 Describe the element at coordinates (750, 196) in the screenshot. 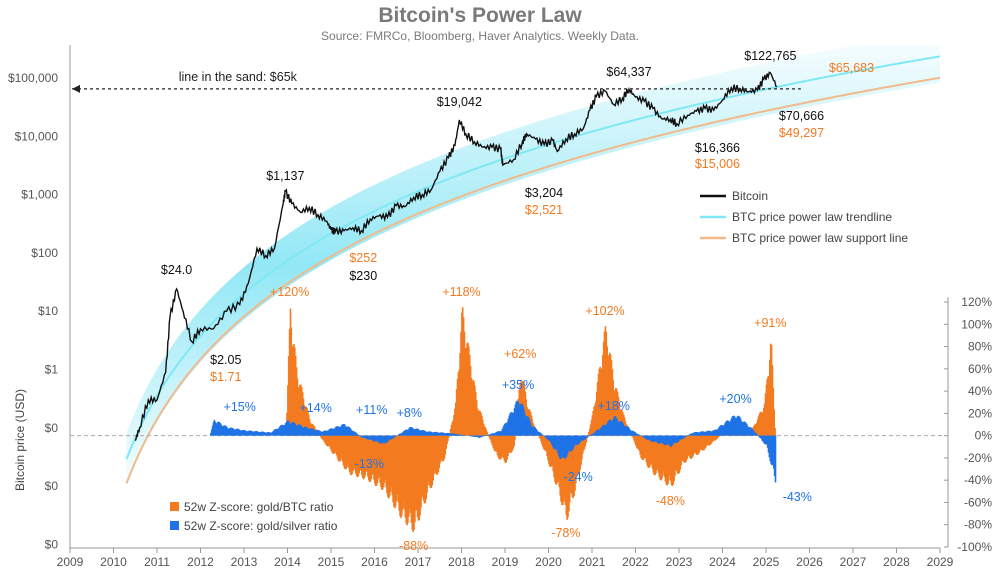

I see `legend-label: Bitcoin` at that location.